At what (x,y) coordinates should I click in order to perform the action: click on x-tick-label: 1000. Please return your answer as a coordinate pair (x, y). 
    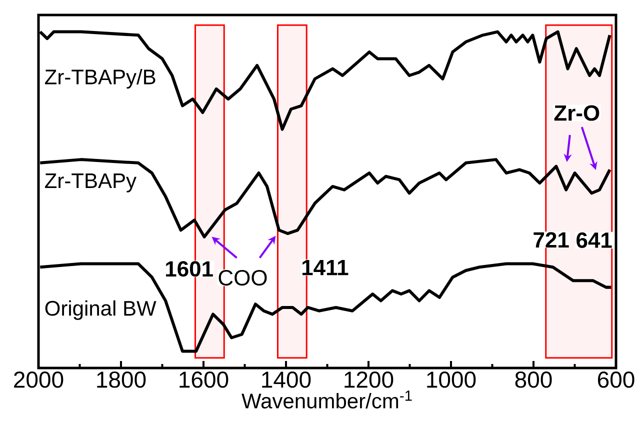
    Looking at the image, I should click on (451, 380).